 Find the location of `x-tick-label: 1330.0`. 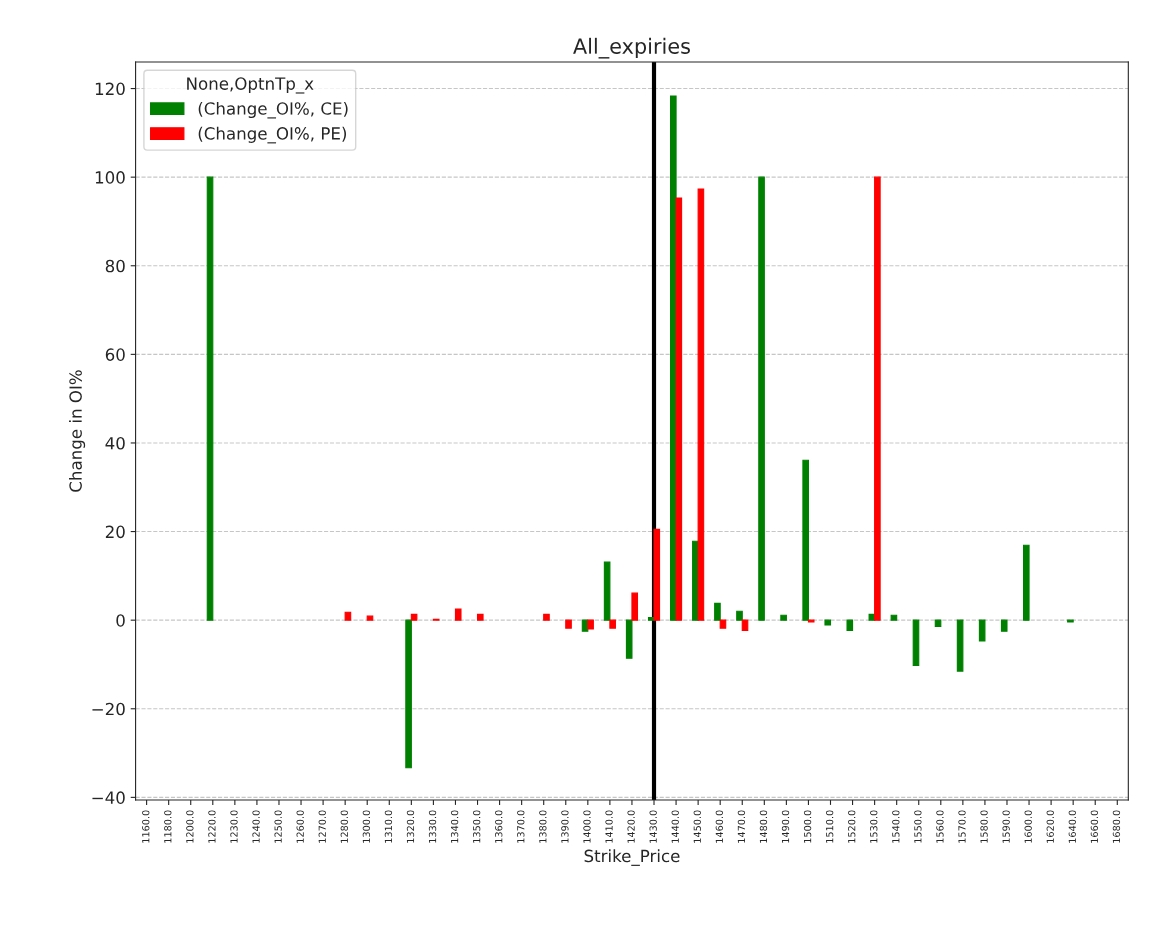

x-tick-label: 1330.0 is located at coordinates (432, 826).